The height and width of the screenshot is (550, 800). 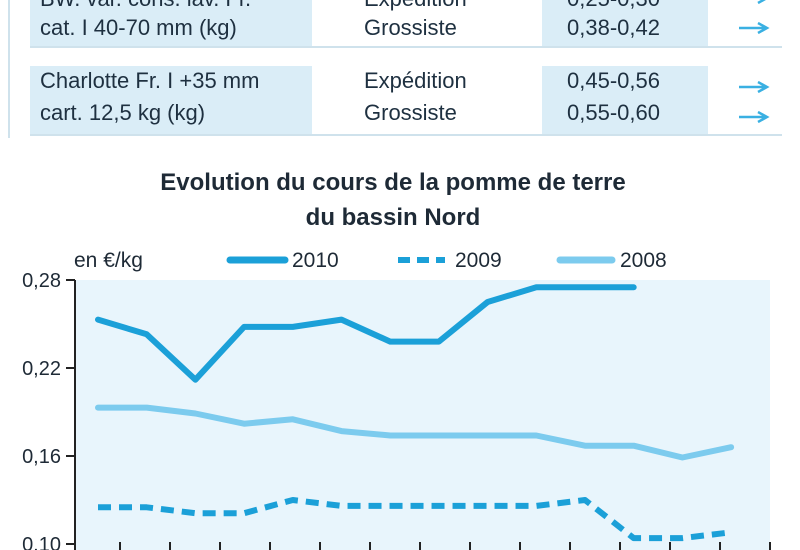 I want to click on product-spec: cart. 12,5 kg (kg), so click(x=123, y=112).